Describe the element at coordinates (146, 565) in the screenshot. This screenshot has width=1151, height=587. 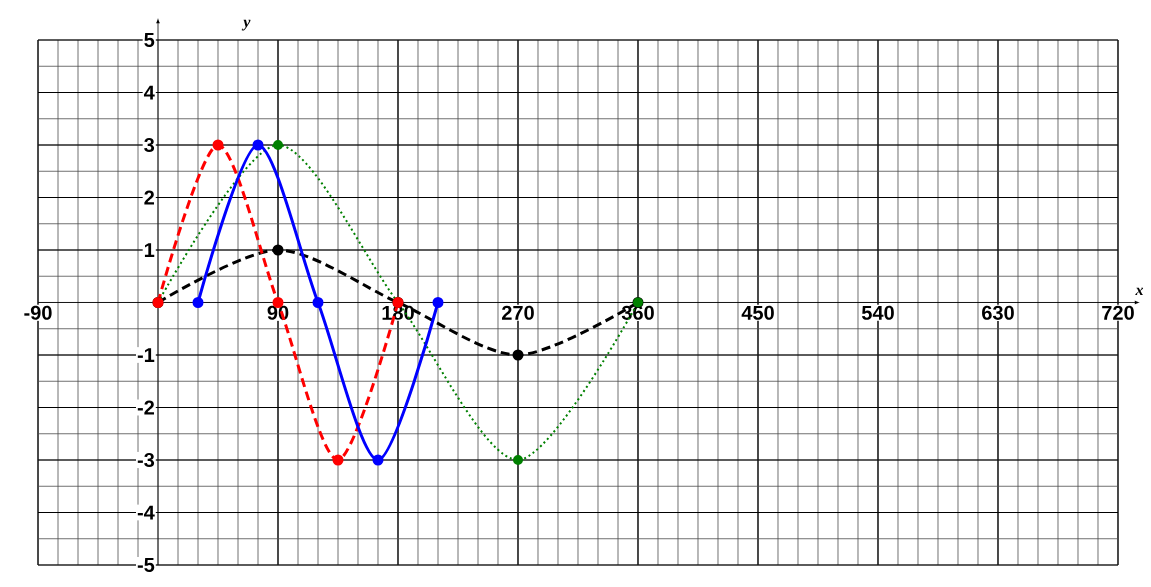
I see `y-tick-label: -5` at that location.